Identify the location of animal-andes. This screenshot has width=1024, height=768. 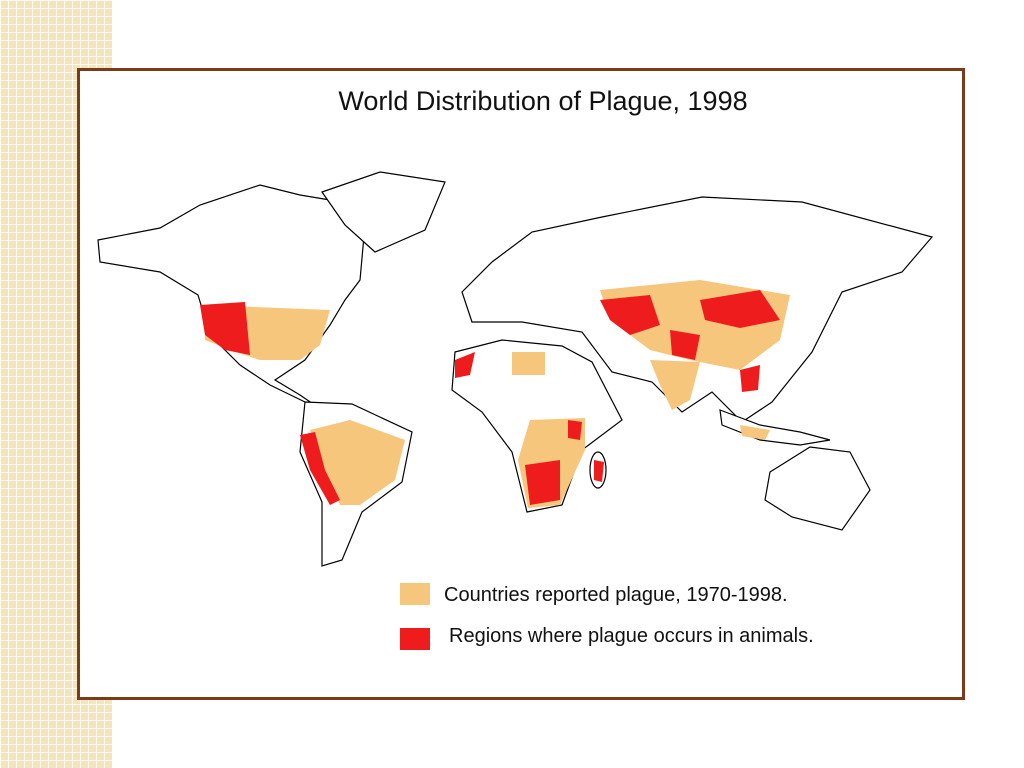
(320, 468).